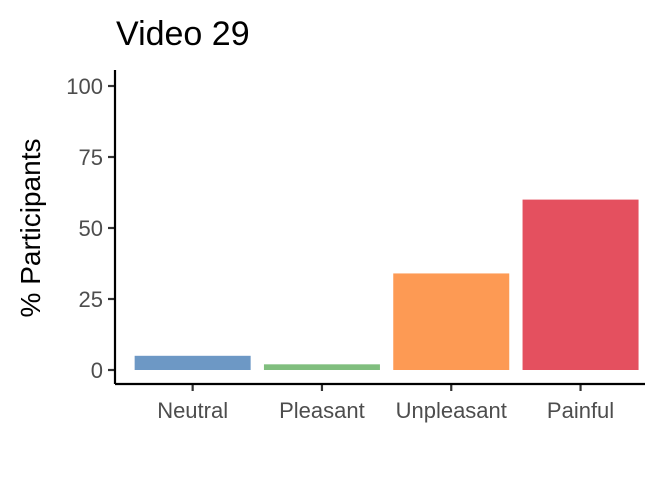 The height and width of the screenshot is (480, 672). What do you see at coordinates (385, 403) in the screenshot?
I see `x-axis-ticks: Neutral Pleasant Unpleasant Painful` at bounding box center [385, 403].